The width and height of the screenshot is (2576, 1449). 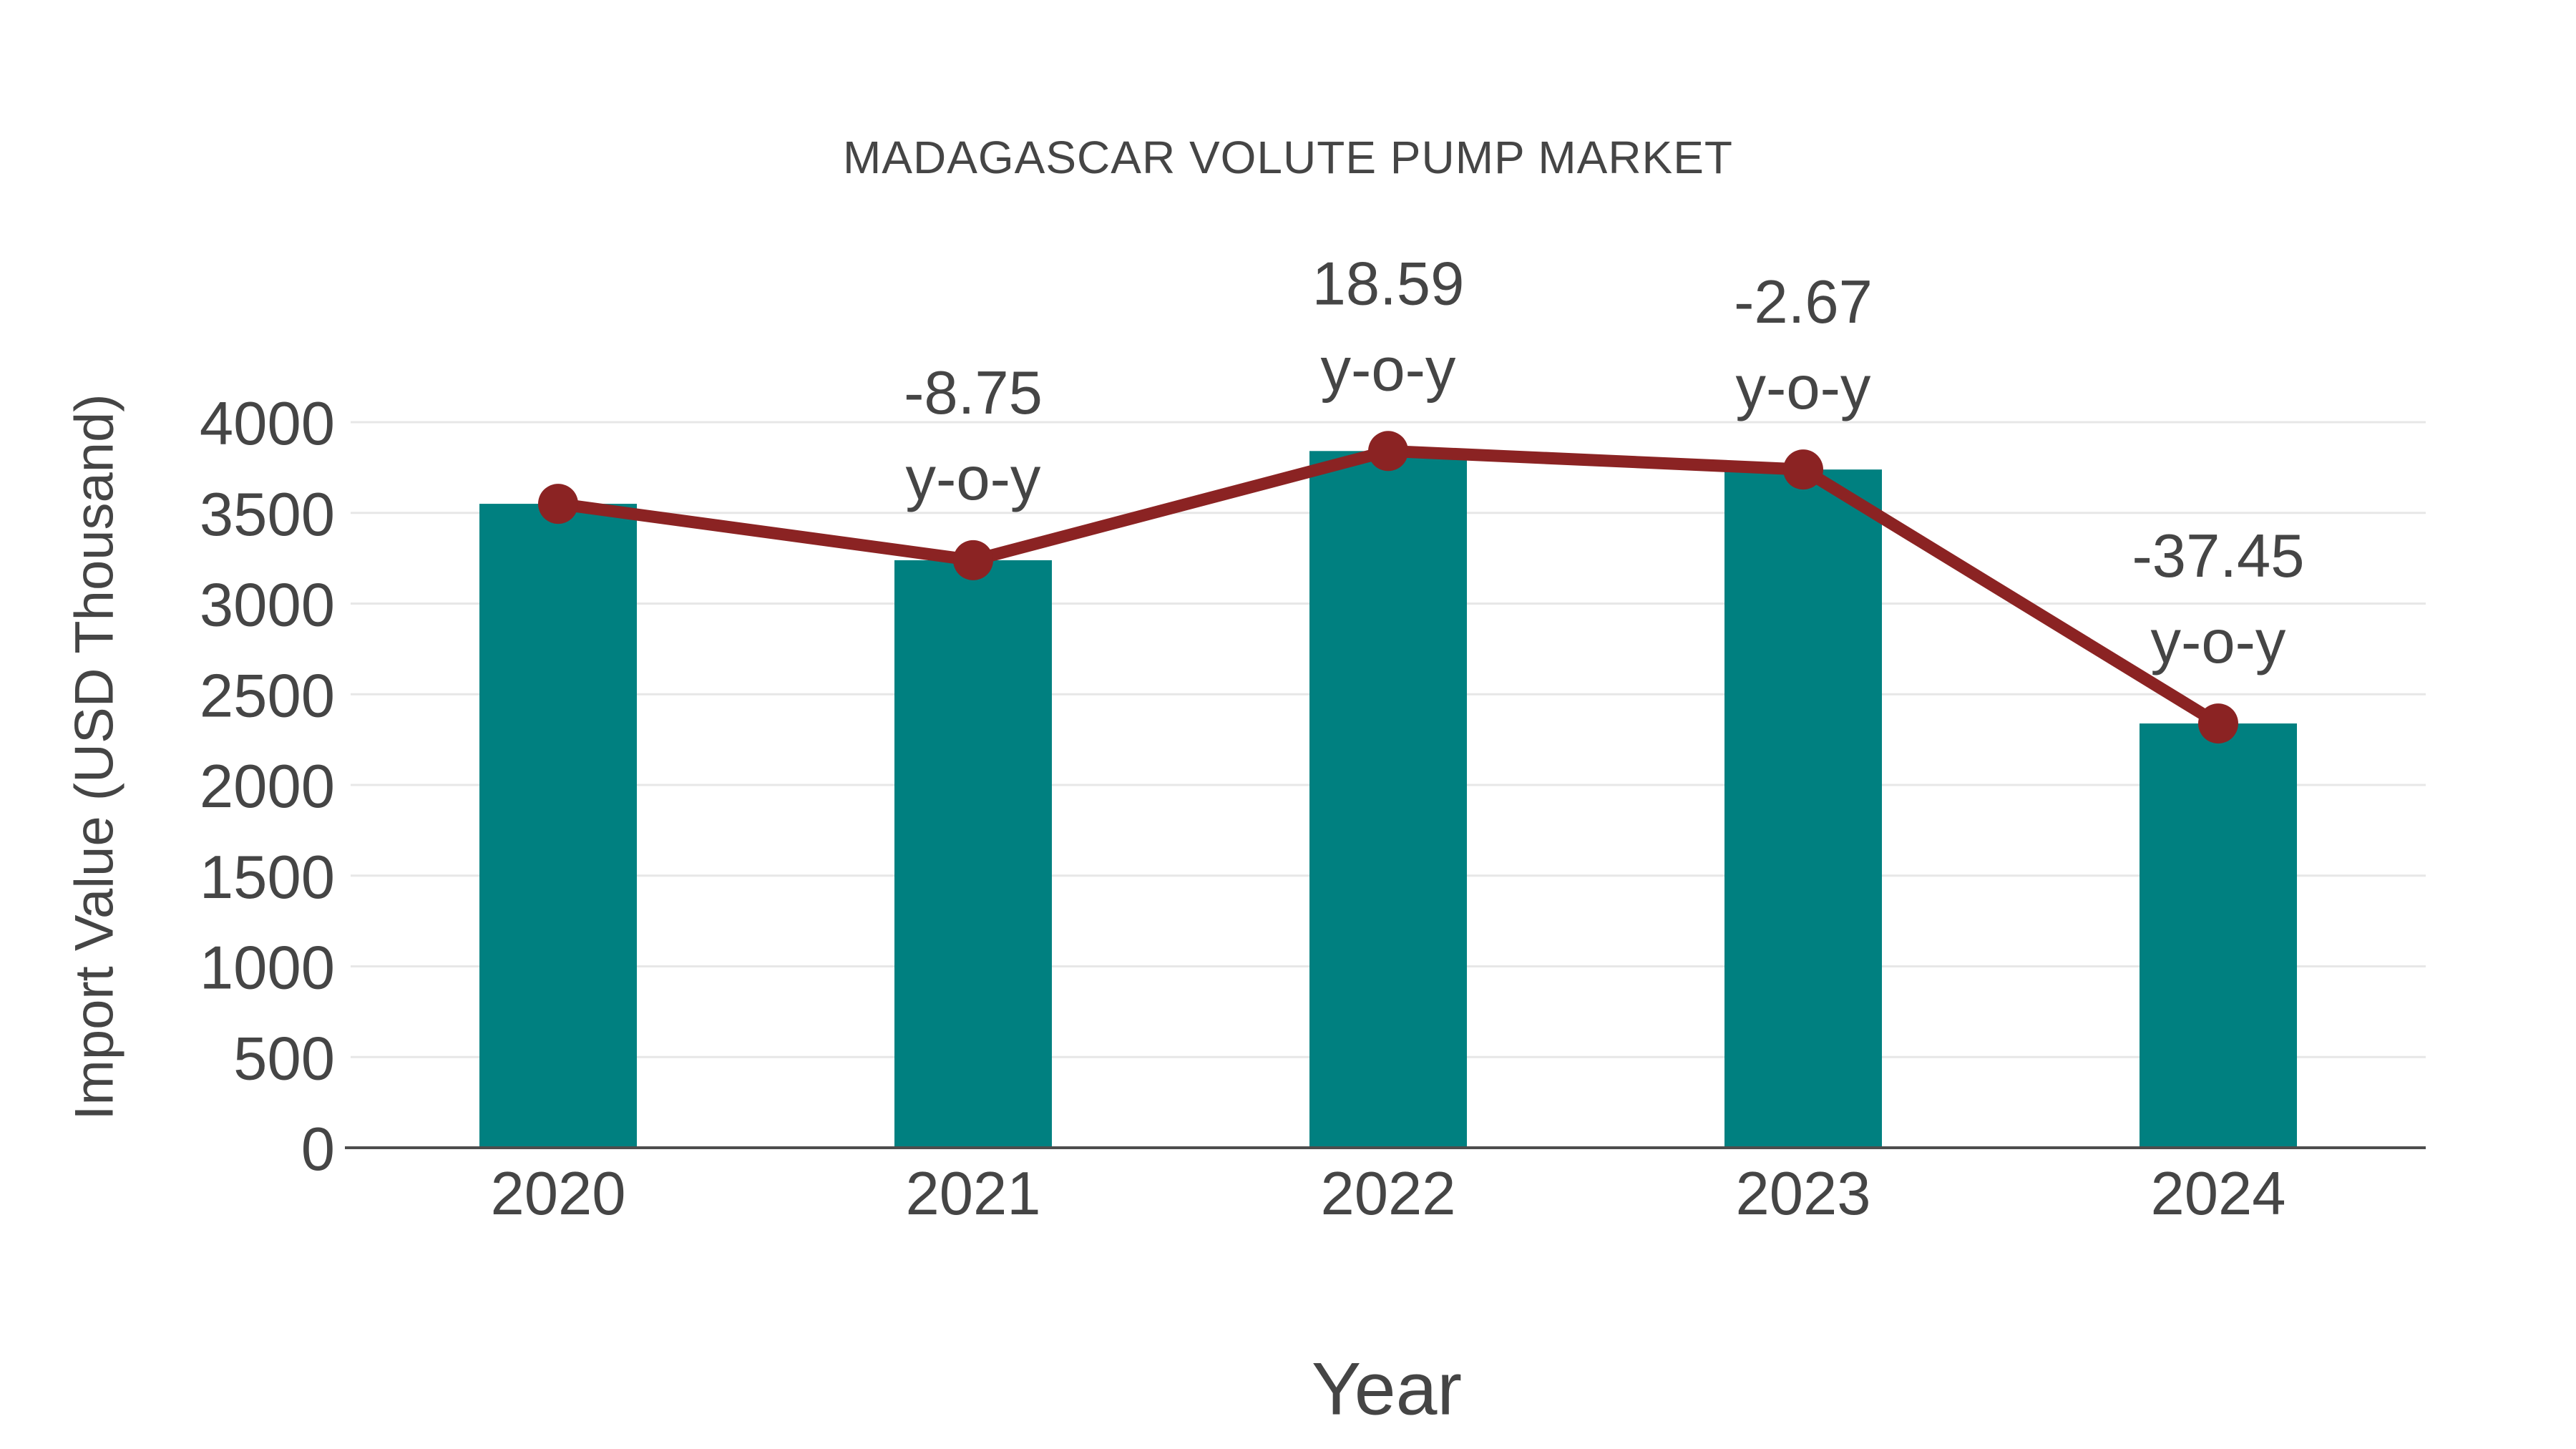 What do you see at coordinates (1803, 302) in the screenshot?
I see `annotation-value: -2.67` at bounding box center [1803, 302].